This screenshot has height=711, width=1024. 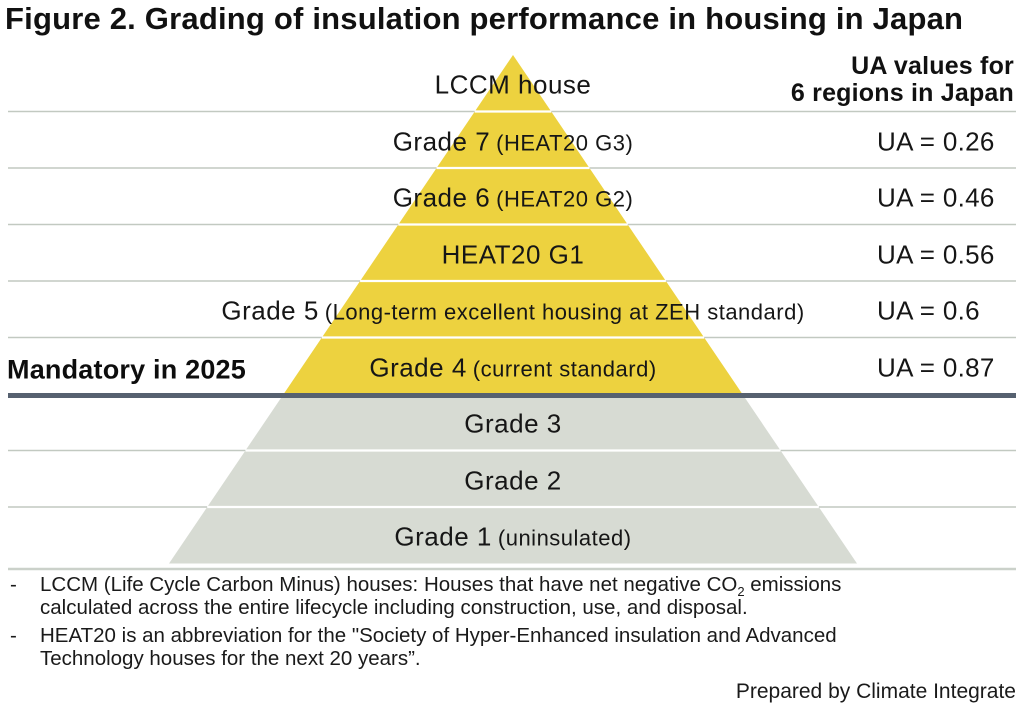 What do you see at coordinates (928, 310) in the screenshot?
I see `ua-value-grade-5: UA = 0.6` at bounding box center [928, 310].